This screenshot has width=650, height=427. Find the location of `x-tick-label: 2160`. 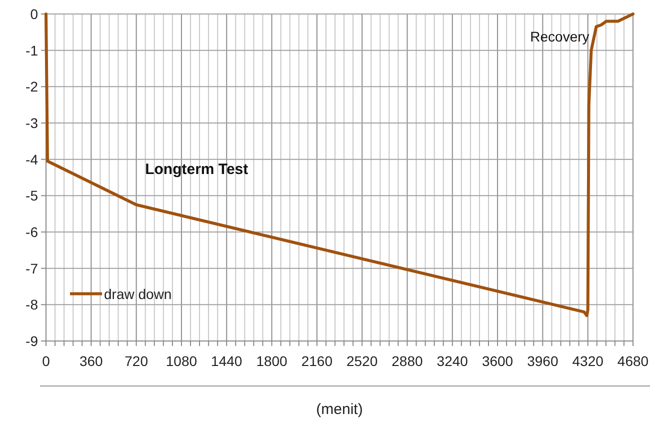

x-tick-label: 2160 is located at coordinates (317, 361).